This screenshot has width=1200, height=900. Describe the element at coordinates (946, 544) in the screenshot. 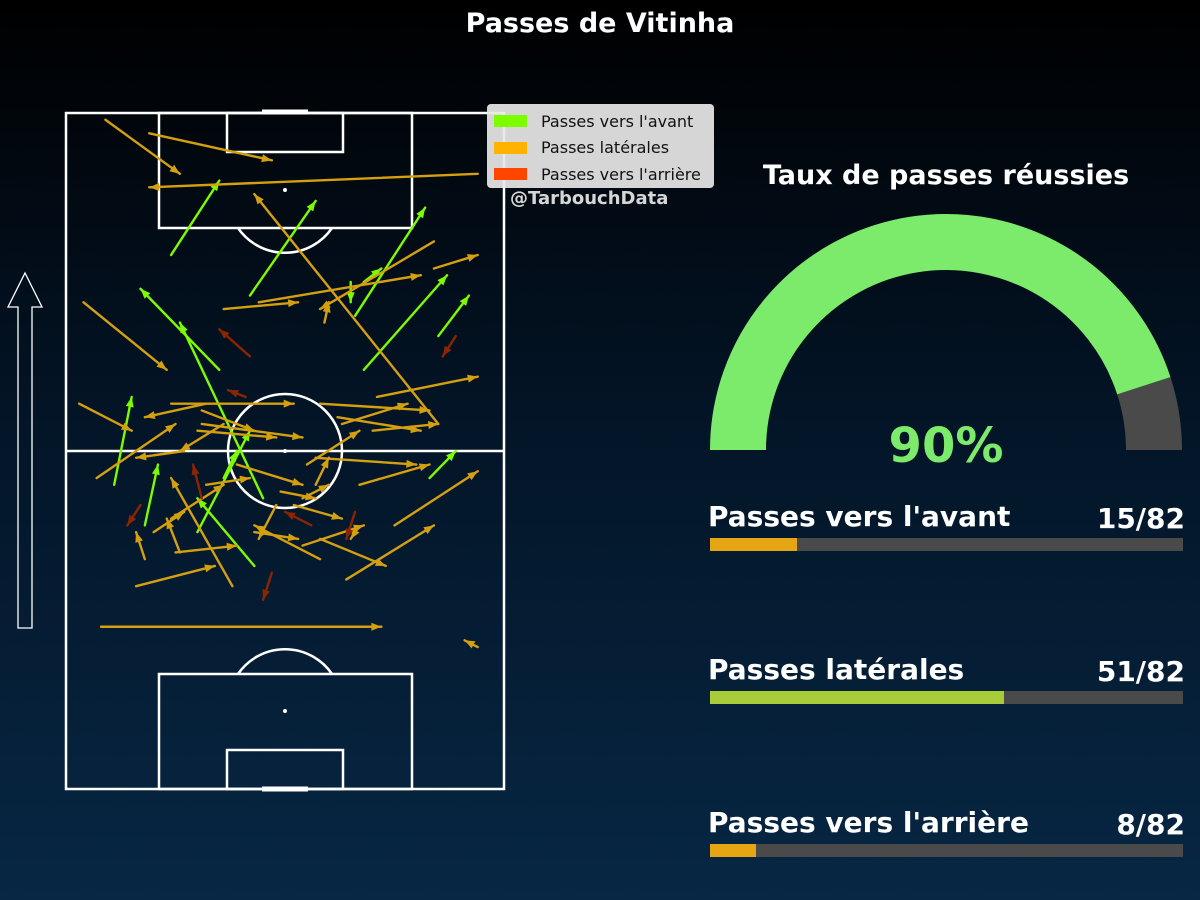

I see `stat-track-forward` at that location.